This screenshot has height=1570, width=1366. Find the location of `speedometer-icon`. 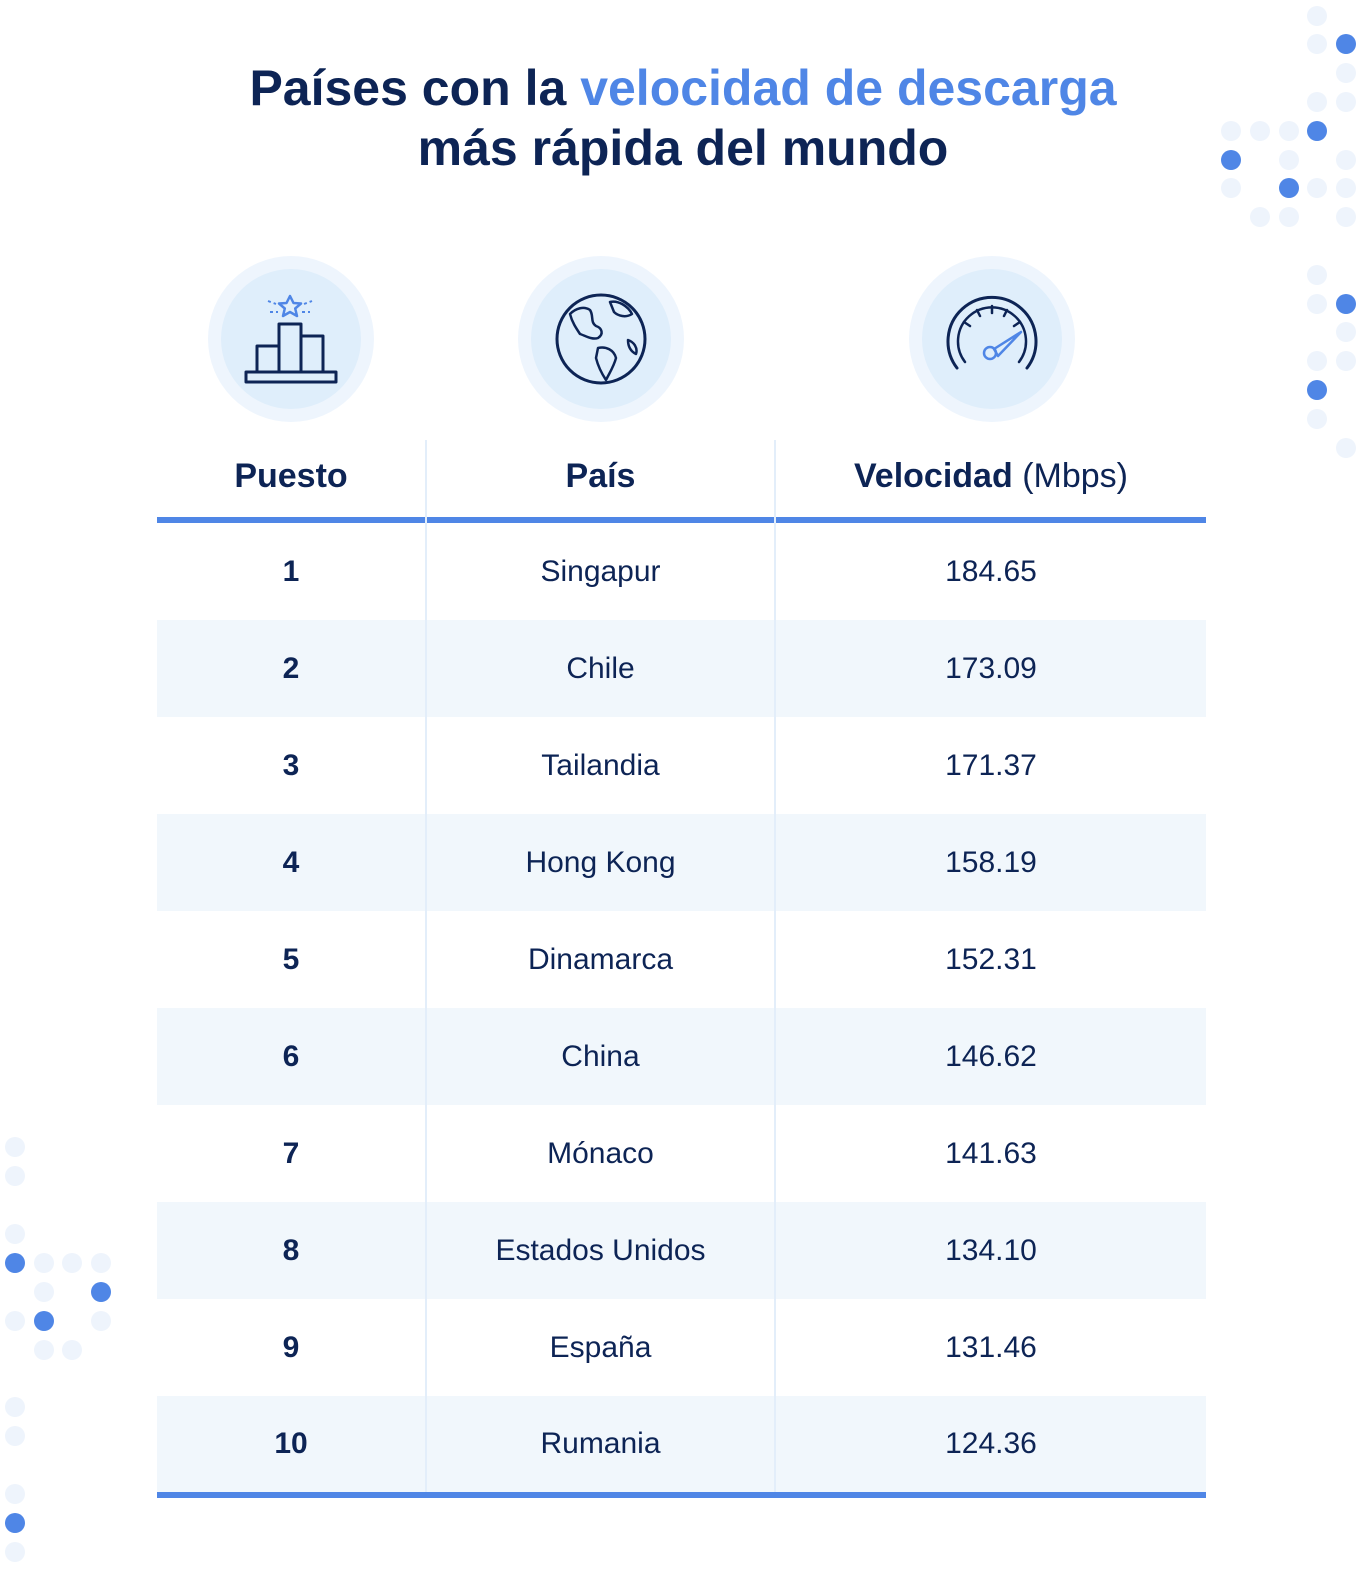

speedometer-icon is located at coordinates (992, 339).